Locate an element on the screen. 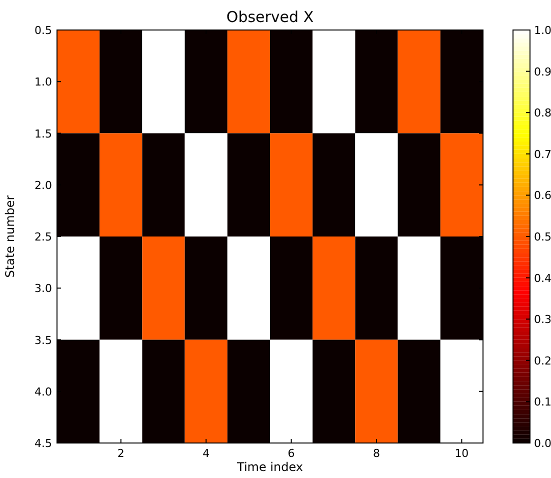 The height and width of the screenshot is (478, 551). y-tick-label: 3.5 is located at coordinates (43, 340).